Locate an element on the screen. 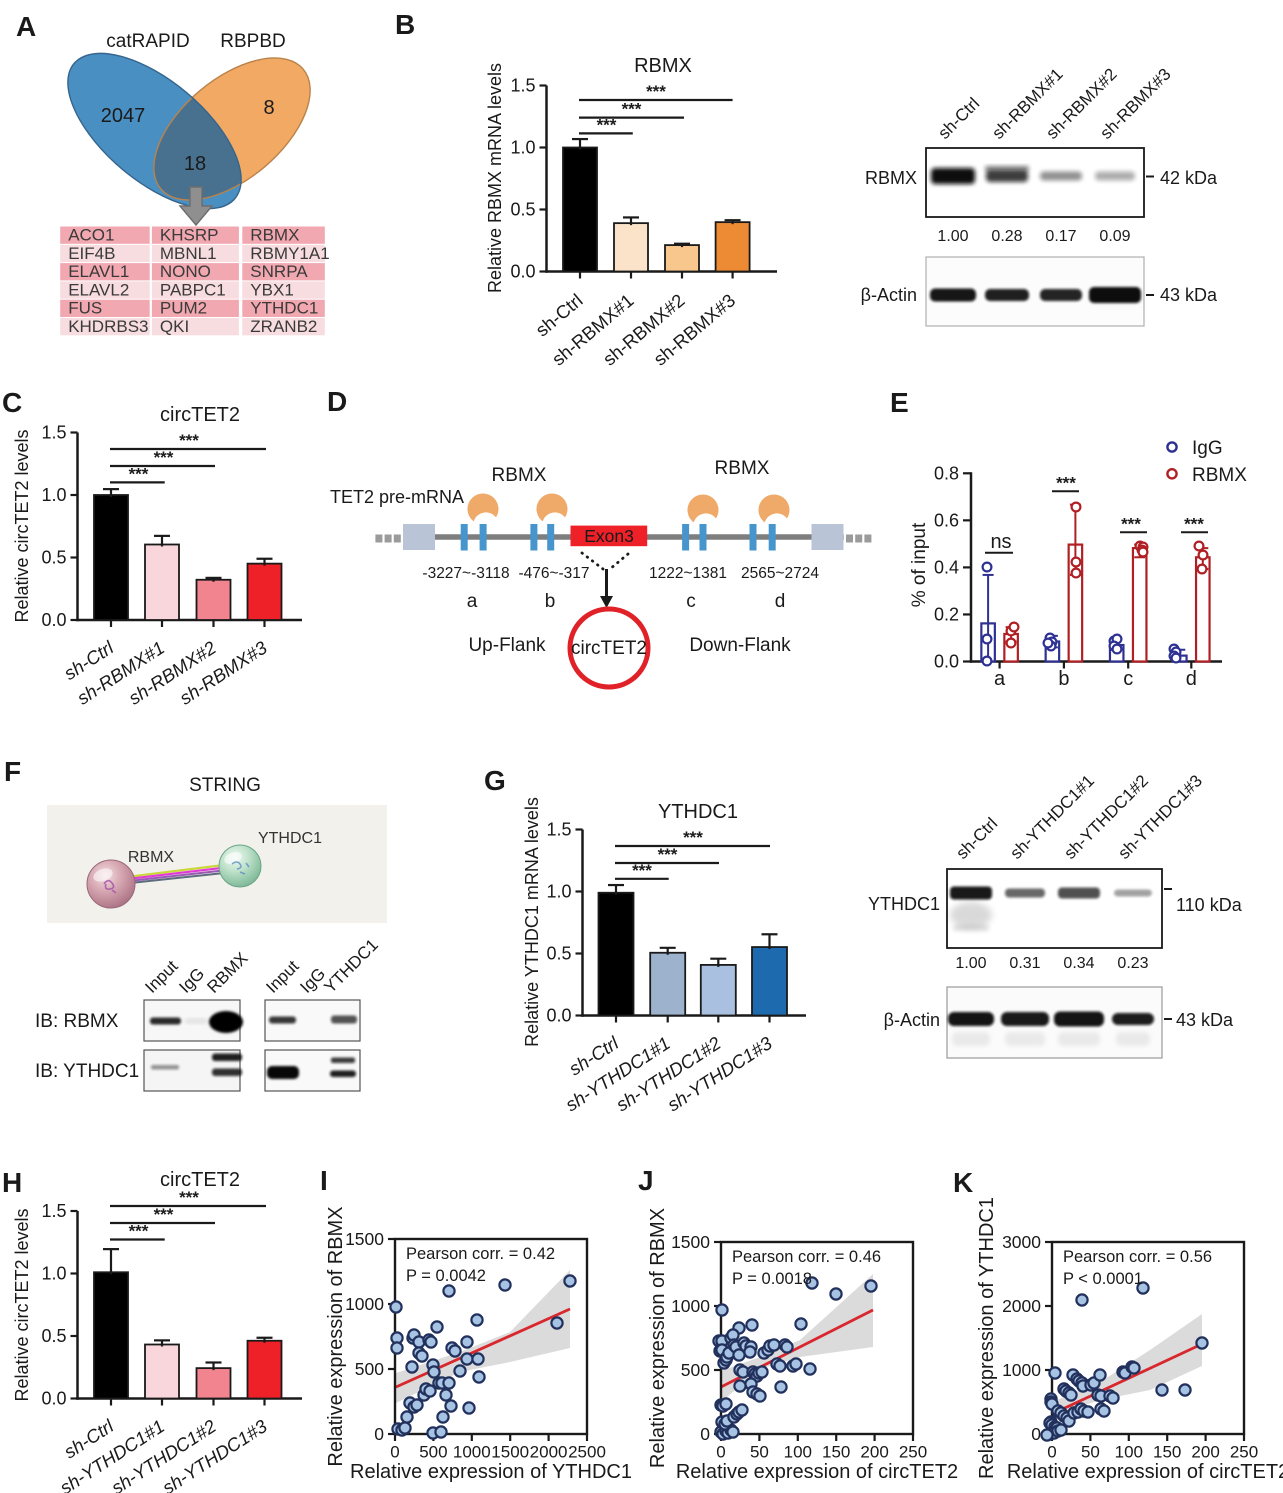  svg-text: 2000 is located at coordinates (1021, 1306).